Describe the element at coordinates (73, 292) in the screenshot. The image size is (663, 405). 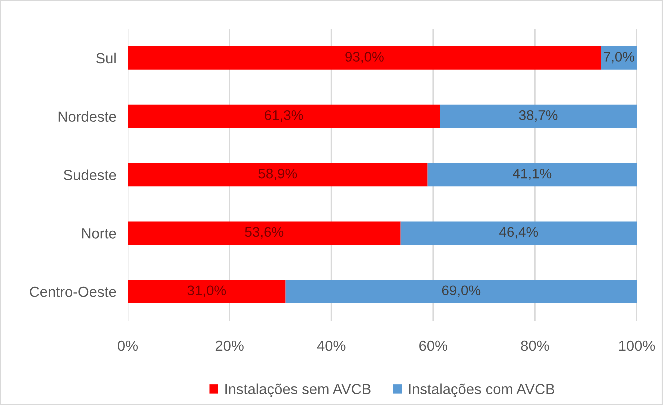
I see `y-tick-label: Centro-Oeste` at that location.